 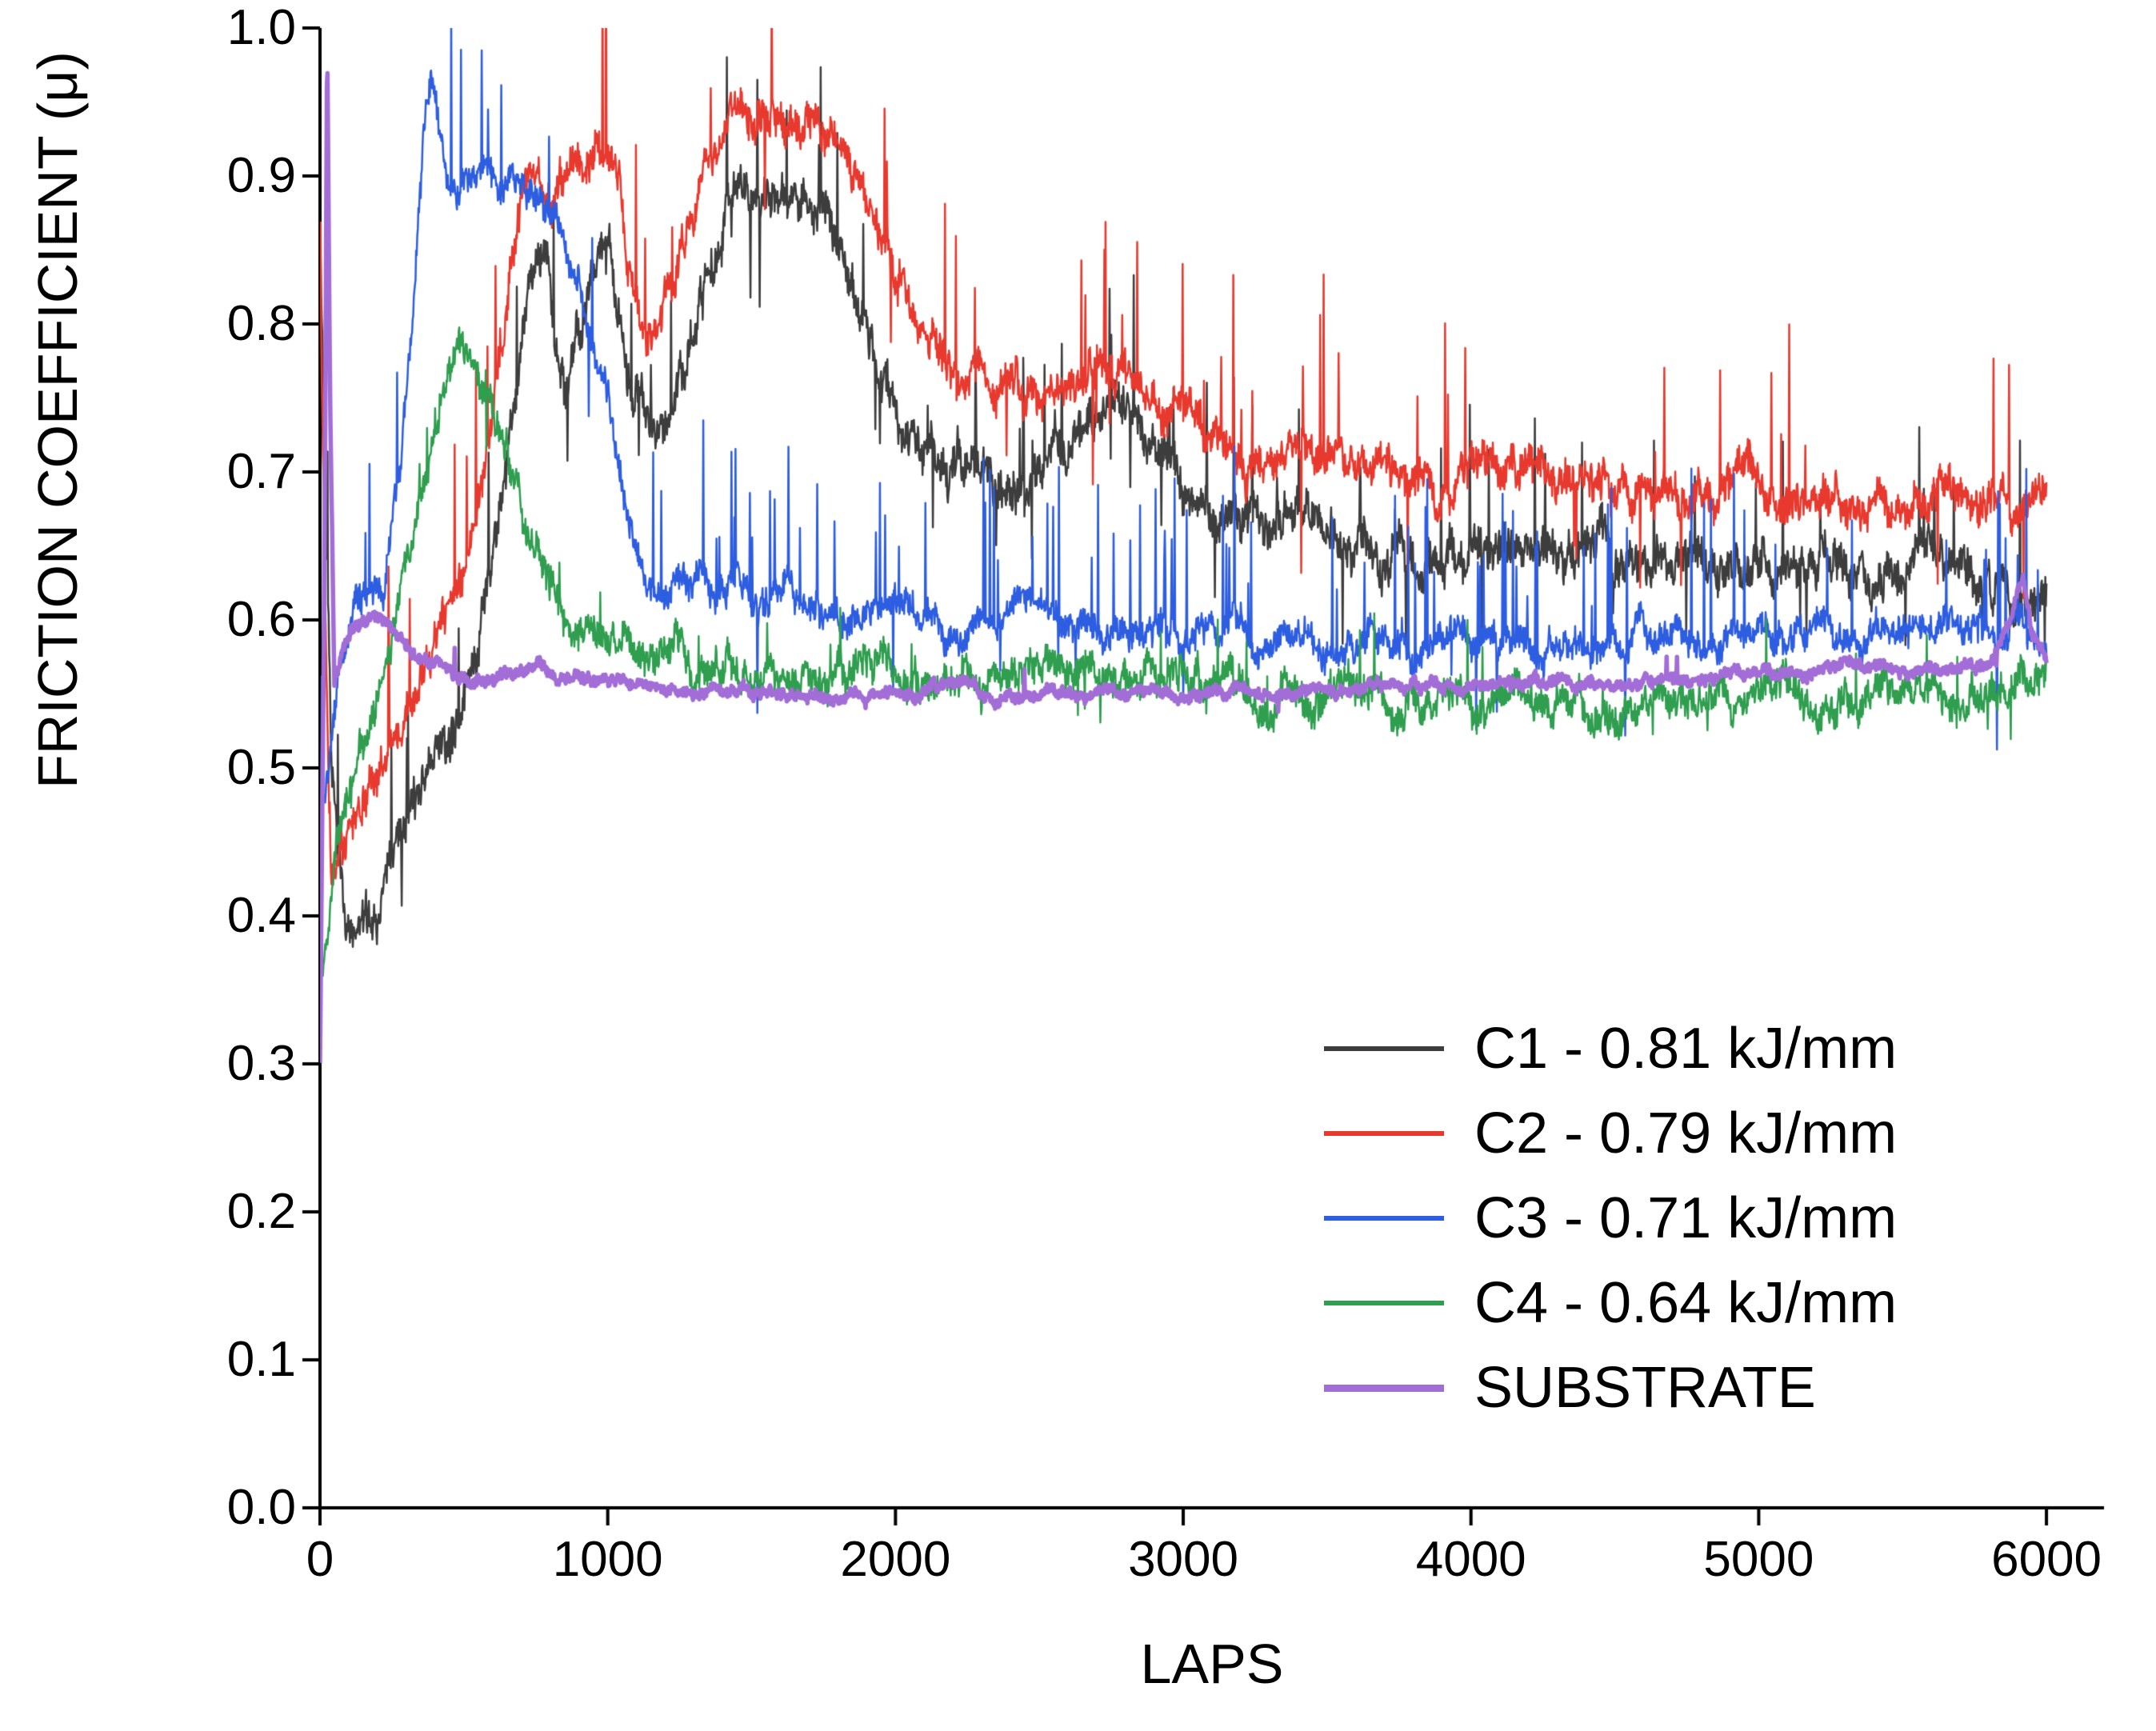 I want to click on legend-item: SUBSTRATE, so click(x=1610, y=1387).